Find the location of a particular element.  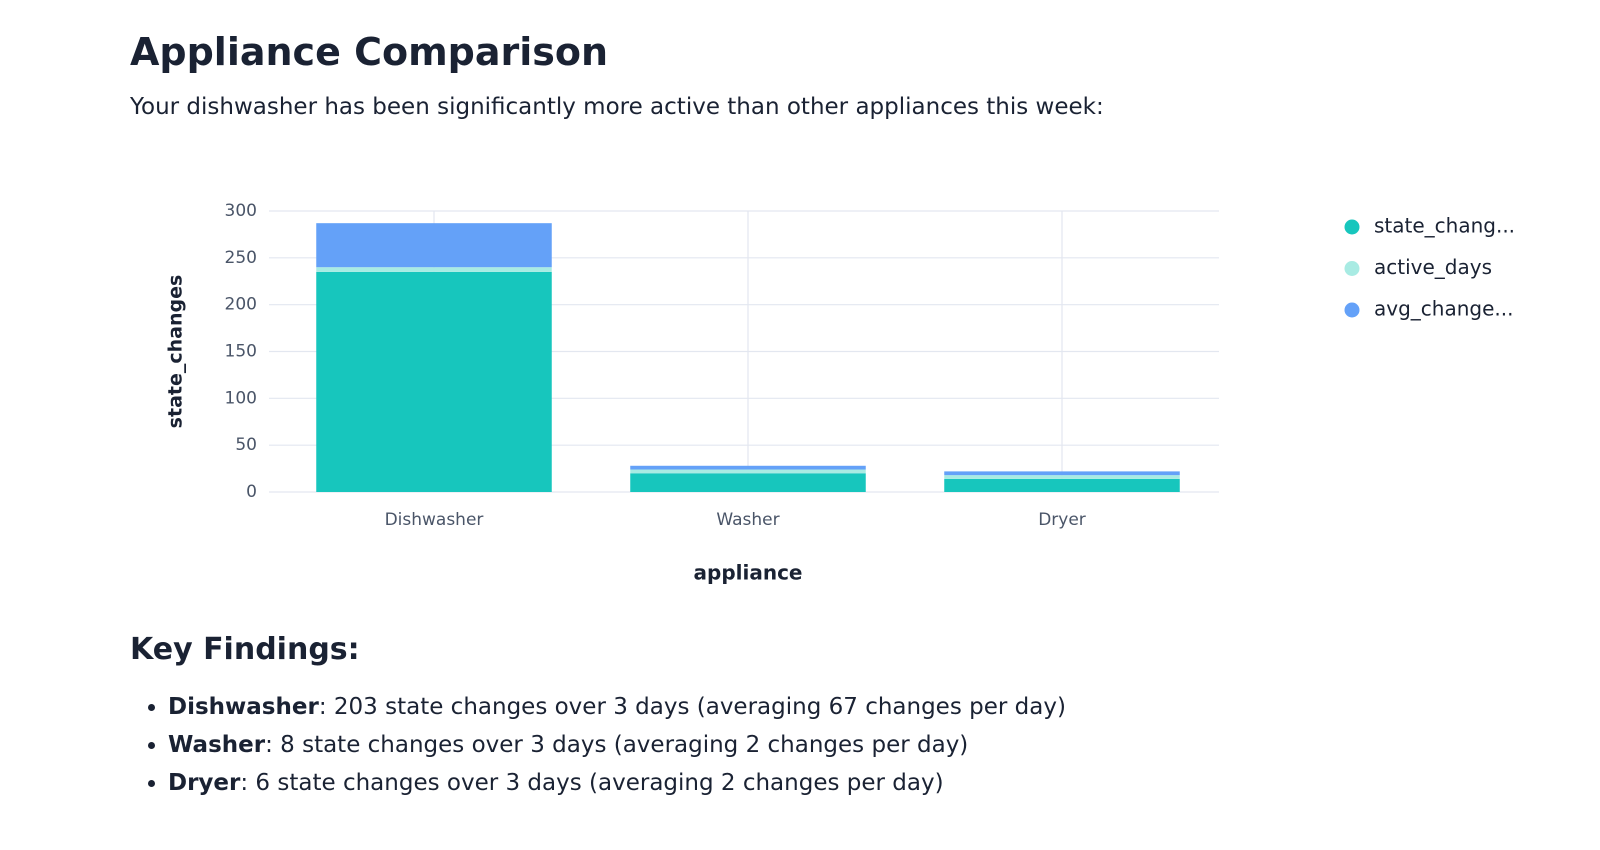

x-tick-label: Dryer is located at coordinates (1062, 520).